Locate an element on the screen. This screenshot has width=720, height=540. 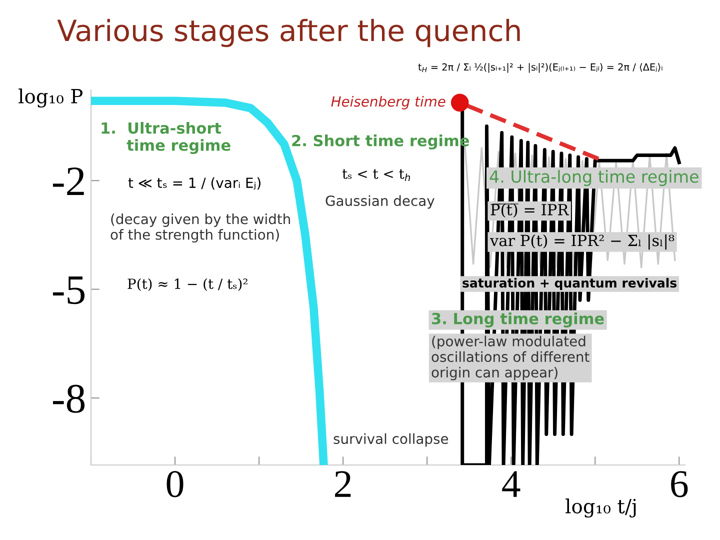
annotation: t ≪ tₛ = 1 / (varᵢ Eⱼ) is located at coordinates (194, 183).